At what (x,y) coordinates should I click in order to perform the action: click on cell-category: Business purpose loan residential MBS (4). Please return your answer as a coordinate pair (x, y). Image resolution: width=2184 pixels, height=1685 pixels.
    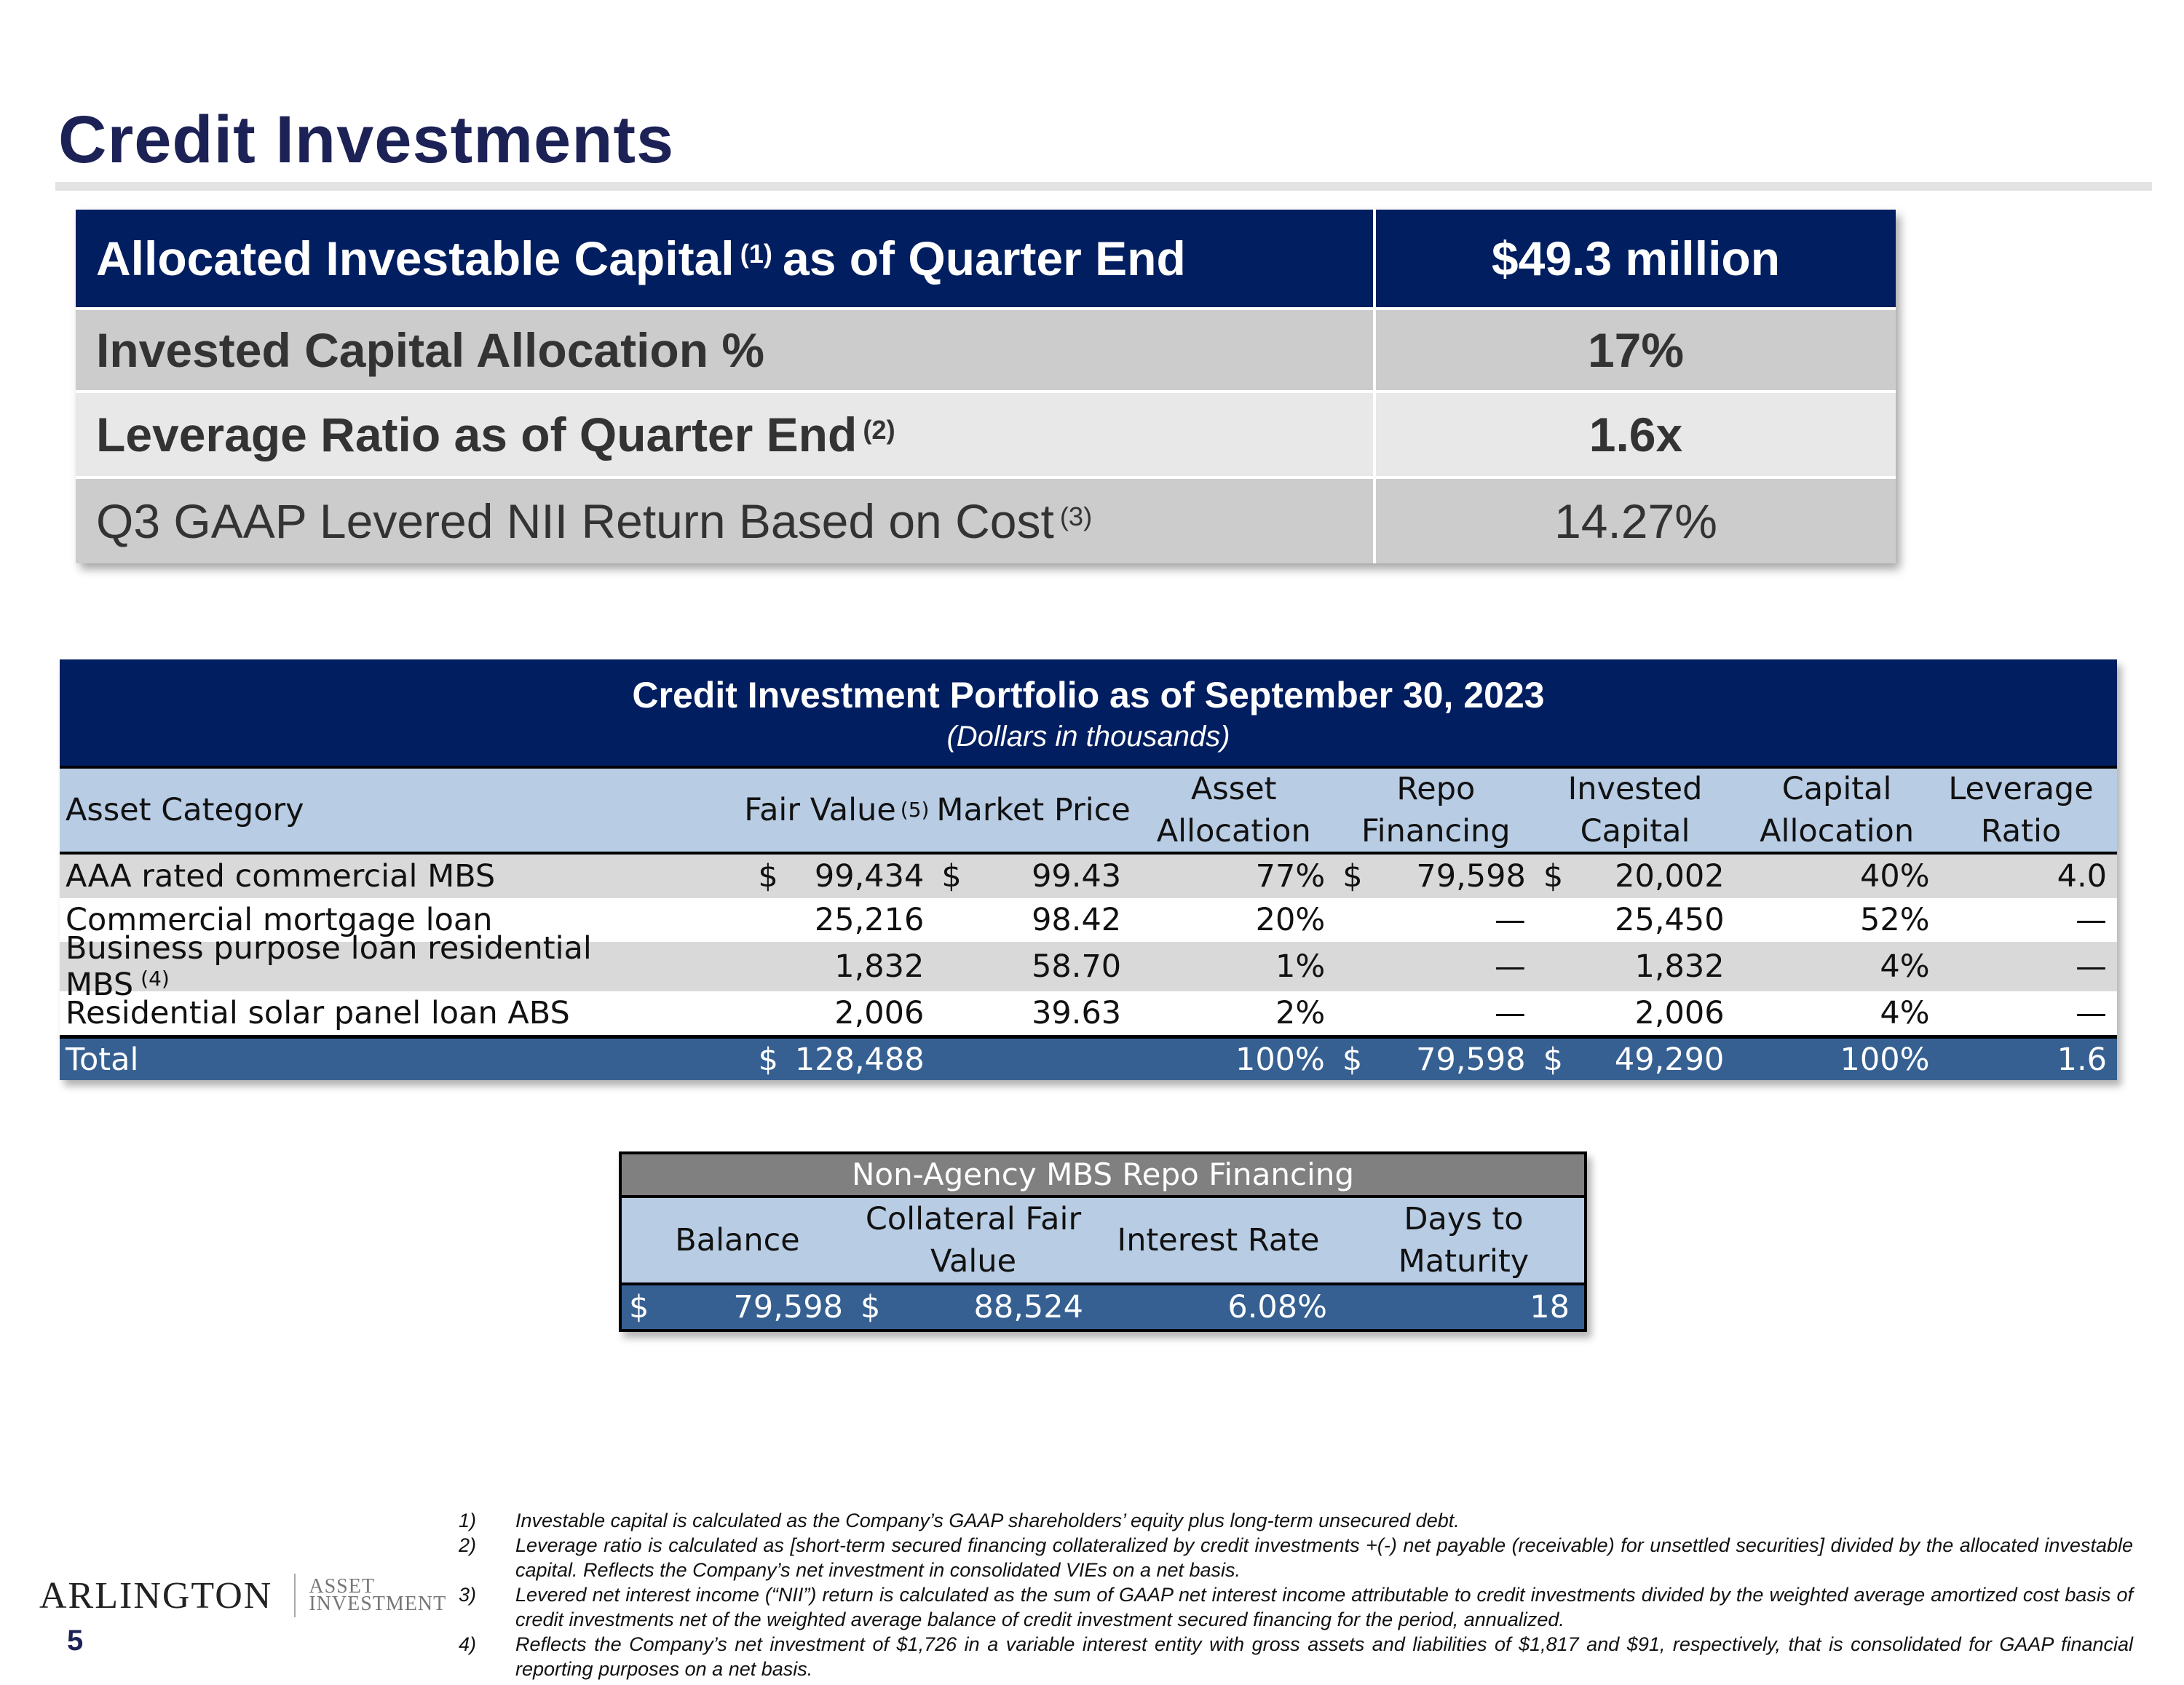
    Looking at the image, I should click on (329, 966).